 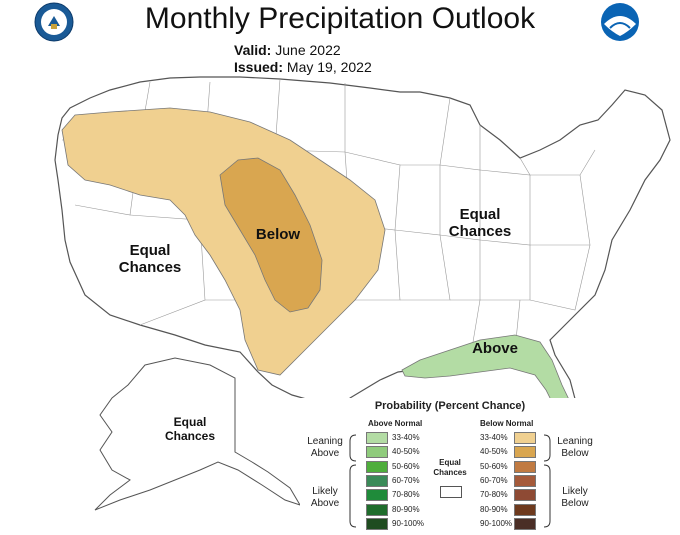 I want to click on below-level-label: 80-90%, so click(x=494, y=509).